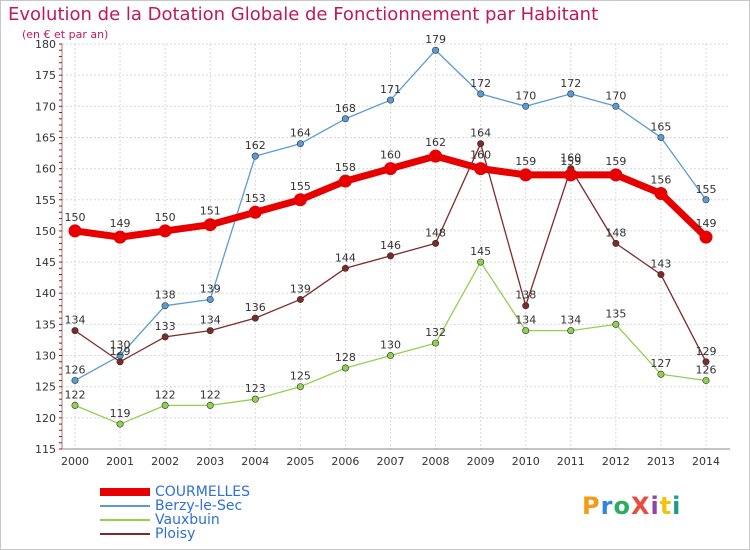  I want to click on data-label: 123, so click(255, 388).